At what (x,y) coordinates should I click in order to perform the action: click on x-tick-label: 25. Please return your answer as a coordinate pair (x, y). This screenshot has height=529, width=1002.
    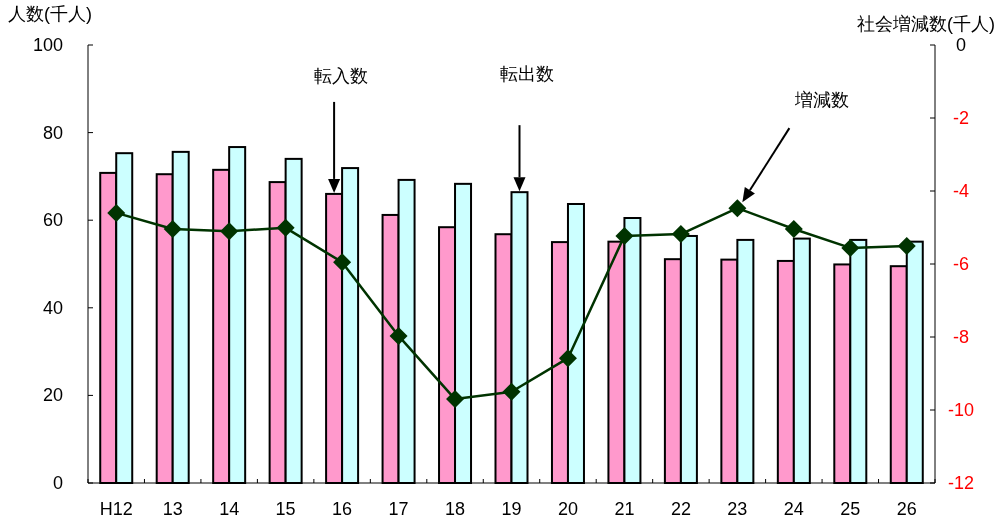
    Looking at the image, I should click on (850, 509).